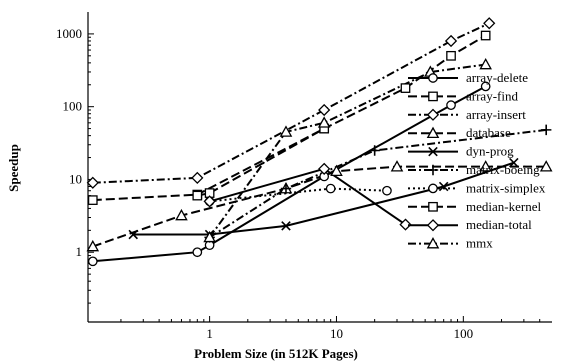  What do you see at coordinates (13, 168) in the screenshot?
I see `y-axis-title: Speedup` at bounding box center [13, 168].